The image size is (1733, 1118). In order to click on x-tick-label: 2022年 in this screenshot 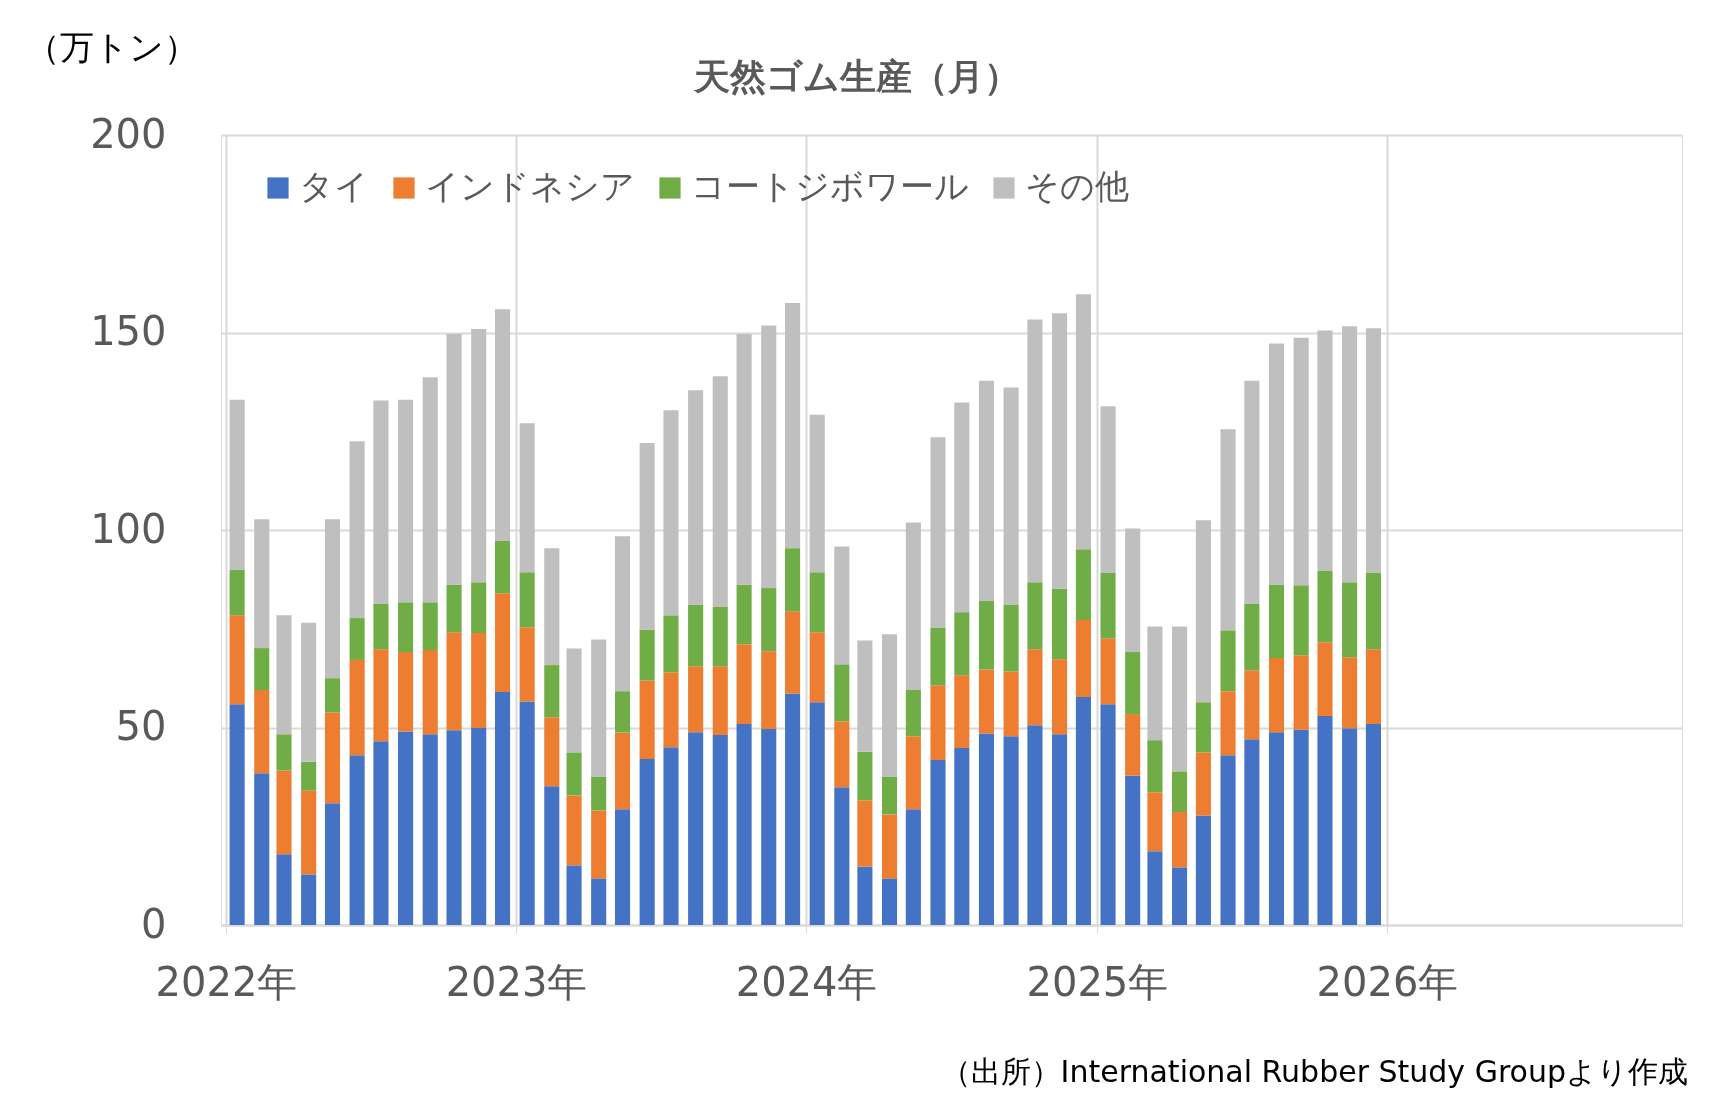, I will do `click(226, 981)`.